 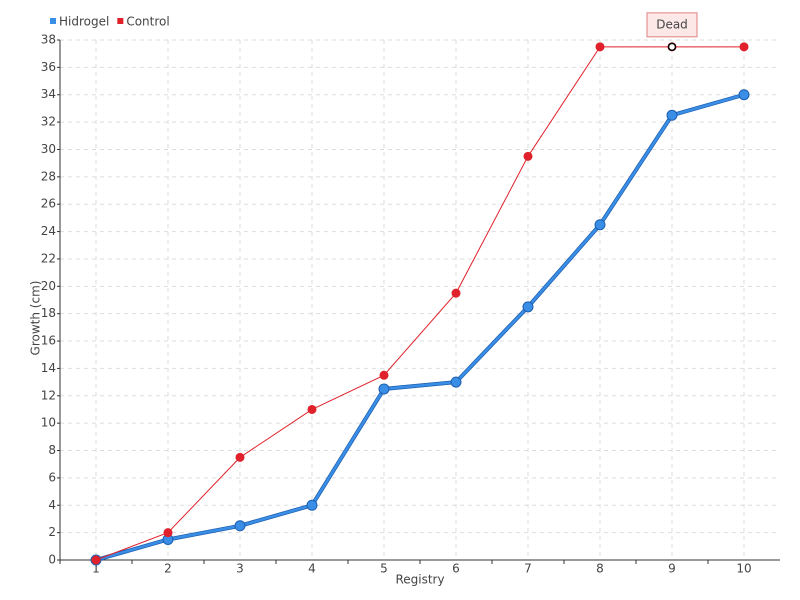 What do you see at coordinates (48, 341) in the screenshot?
I see `y-tick-label: 16` at bounding box center [48, 341].